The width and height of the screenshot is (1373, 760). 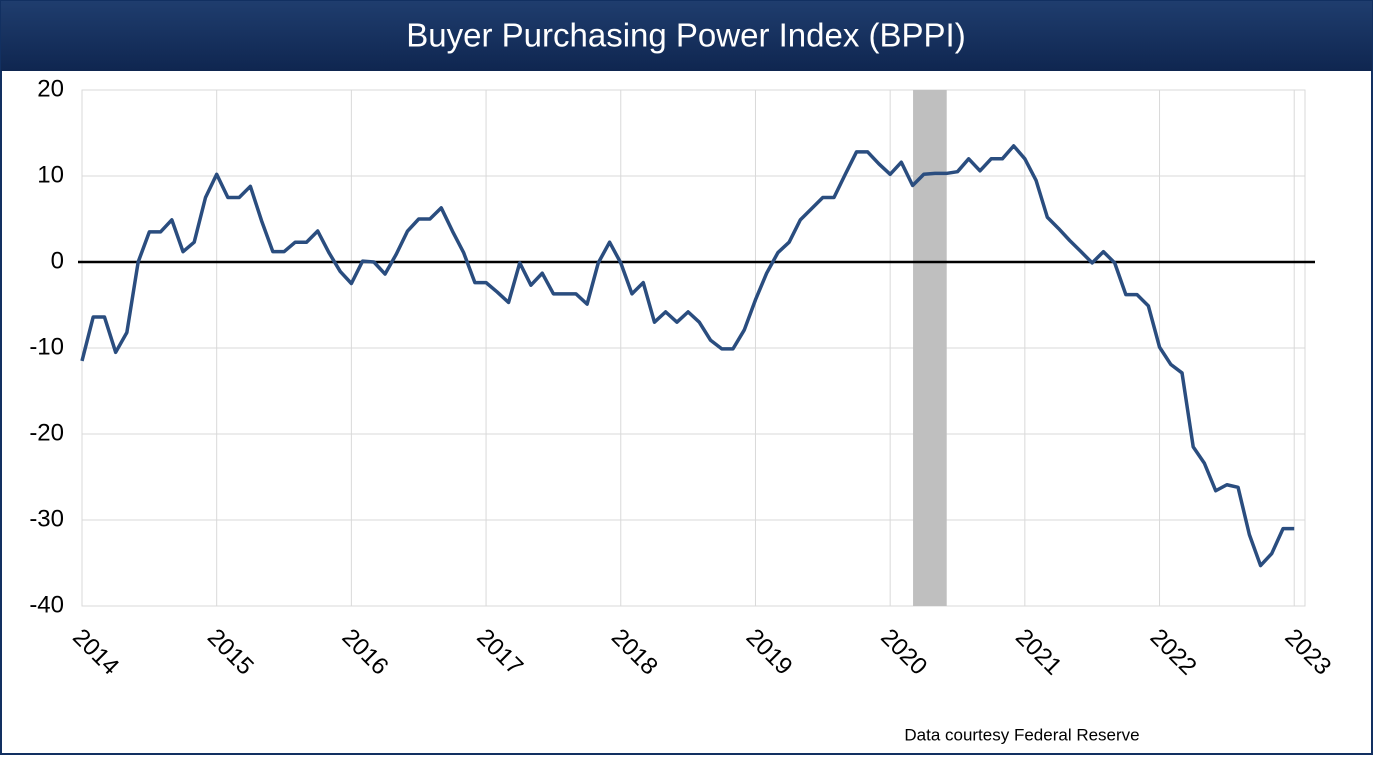 I want to click on source: Data courtesy Federal Reserve, so click(x=1021, y=734).